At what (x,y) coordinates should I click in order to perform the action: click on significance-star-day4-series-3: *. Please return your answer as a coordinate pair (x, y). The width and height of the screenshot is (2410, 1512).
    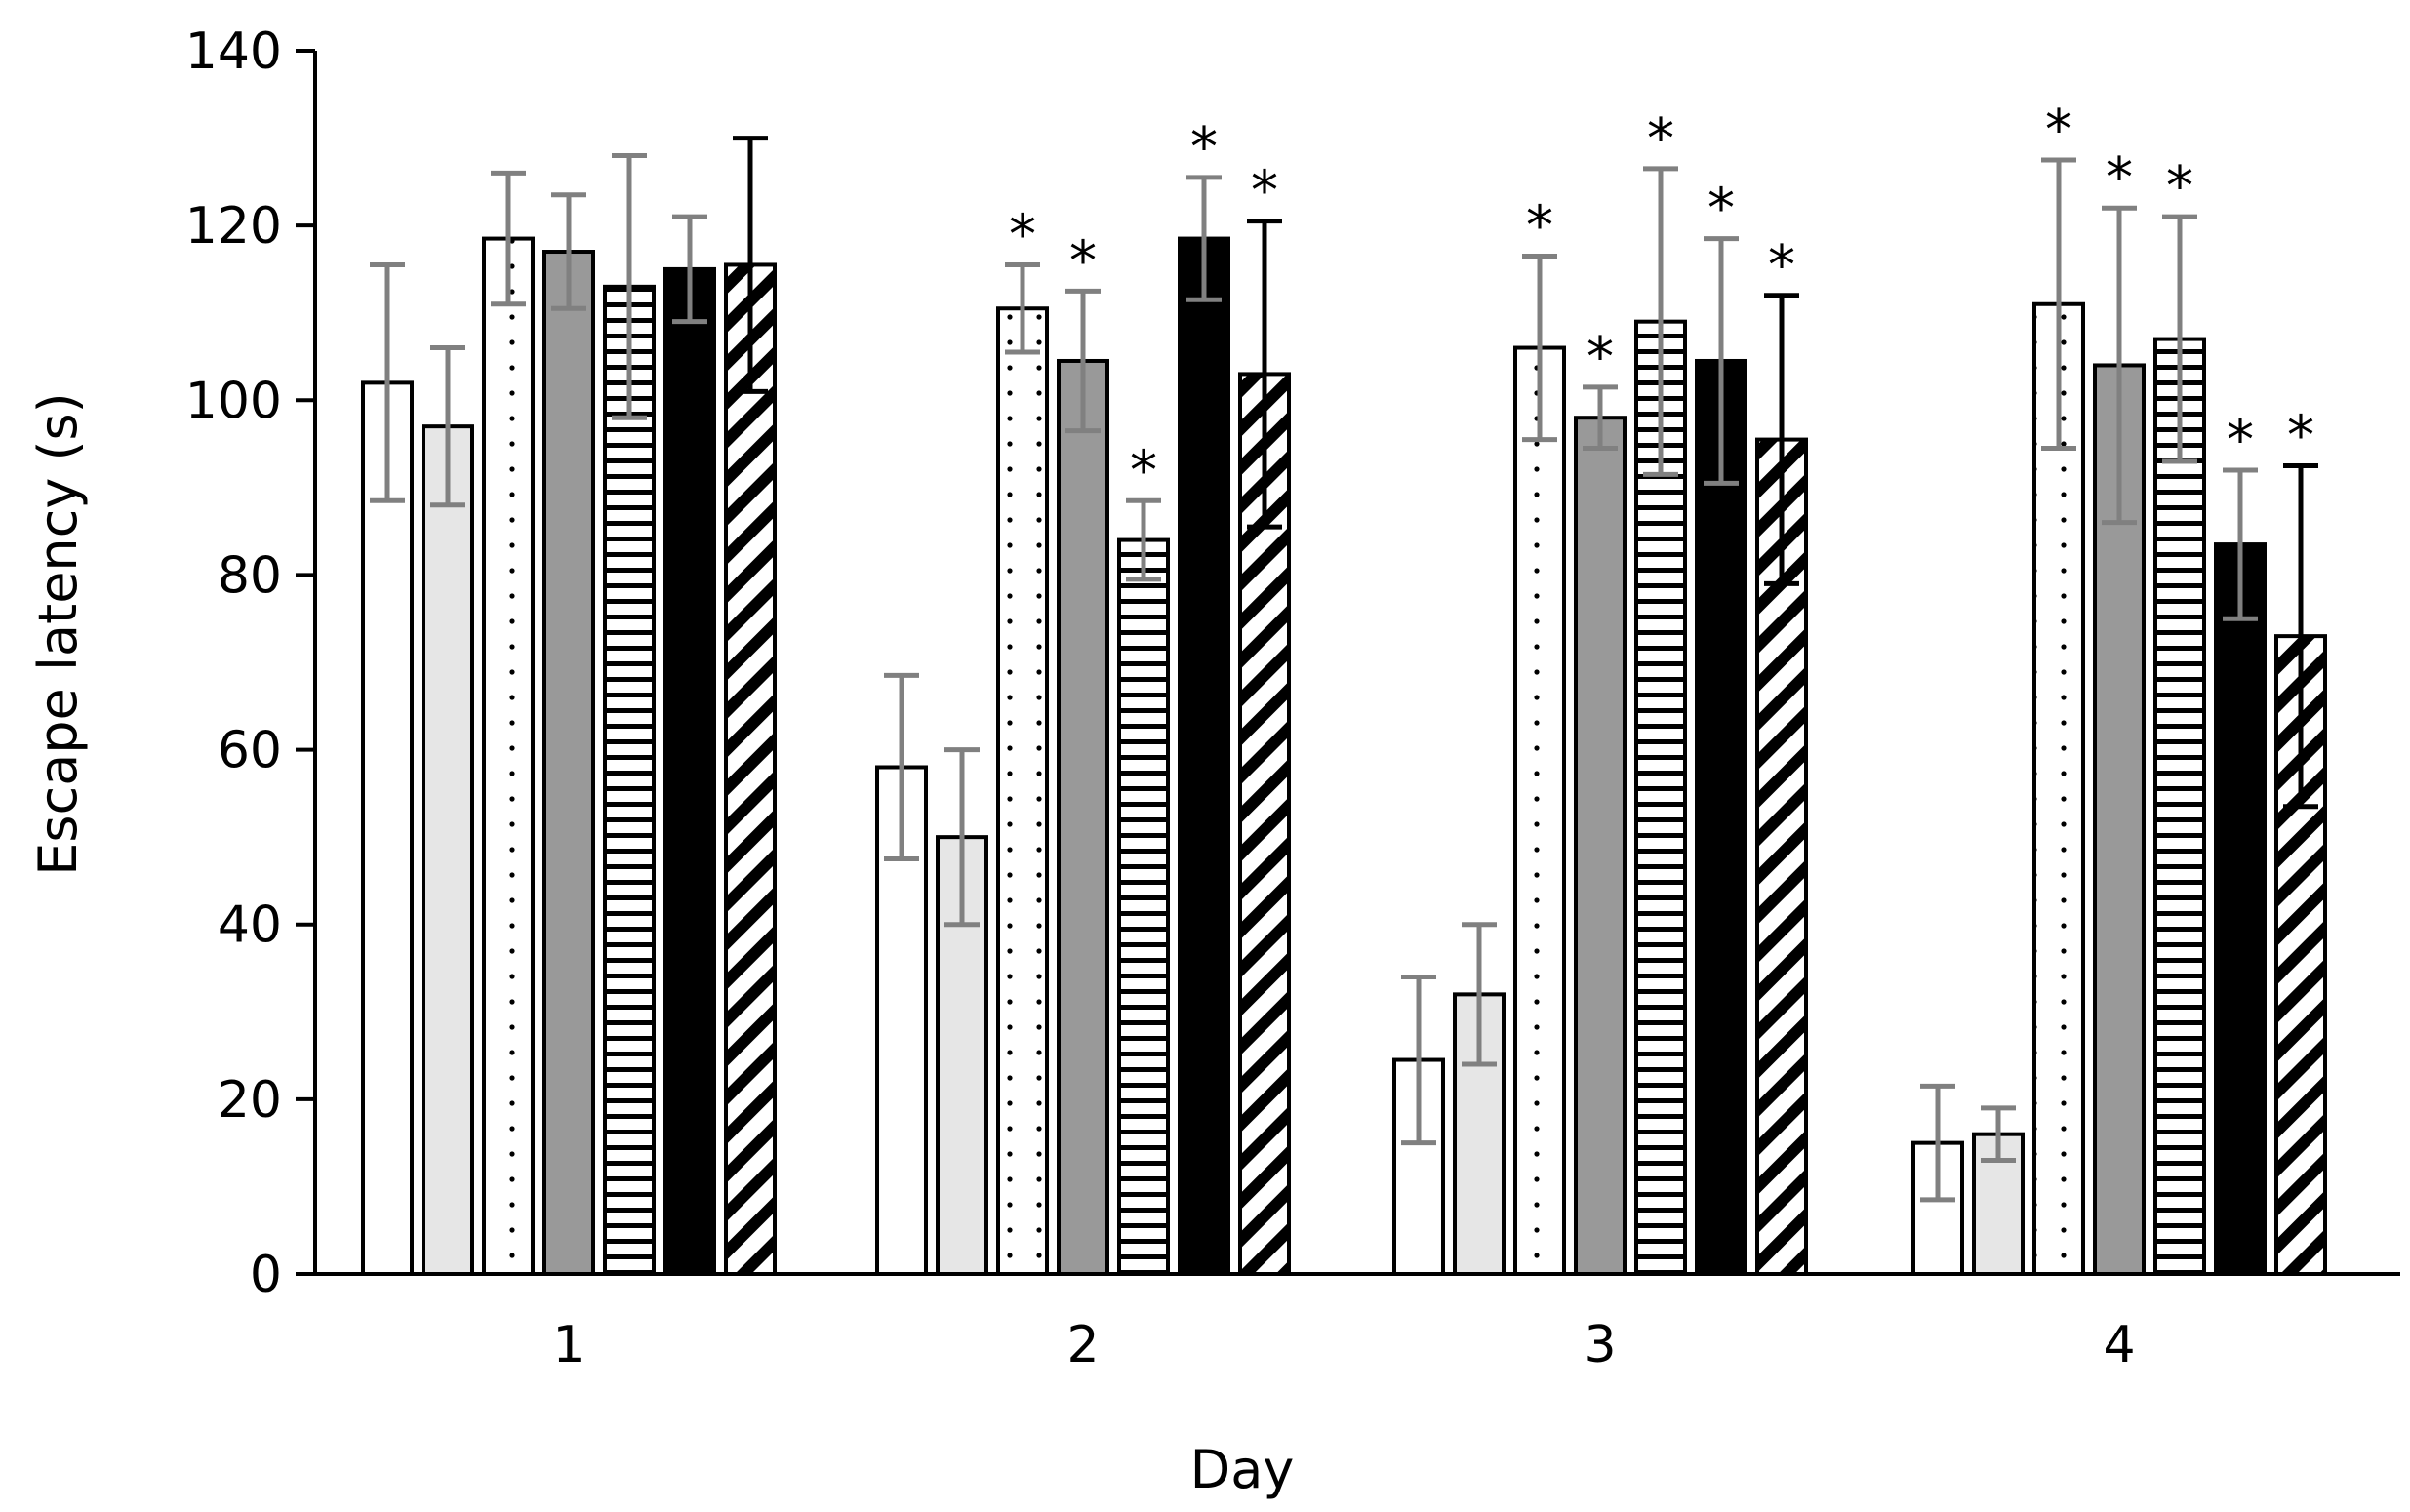
    Looking at the image, I should click on (2058, 130).